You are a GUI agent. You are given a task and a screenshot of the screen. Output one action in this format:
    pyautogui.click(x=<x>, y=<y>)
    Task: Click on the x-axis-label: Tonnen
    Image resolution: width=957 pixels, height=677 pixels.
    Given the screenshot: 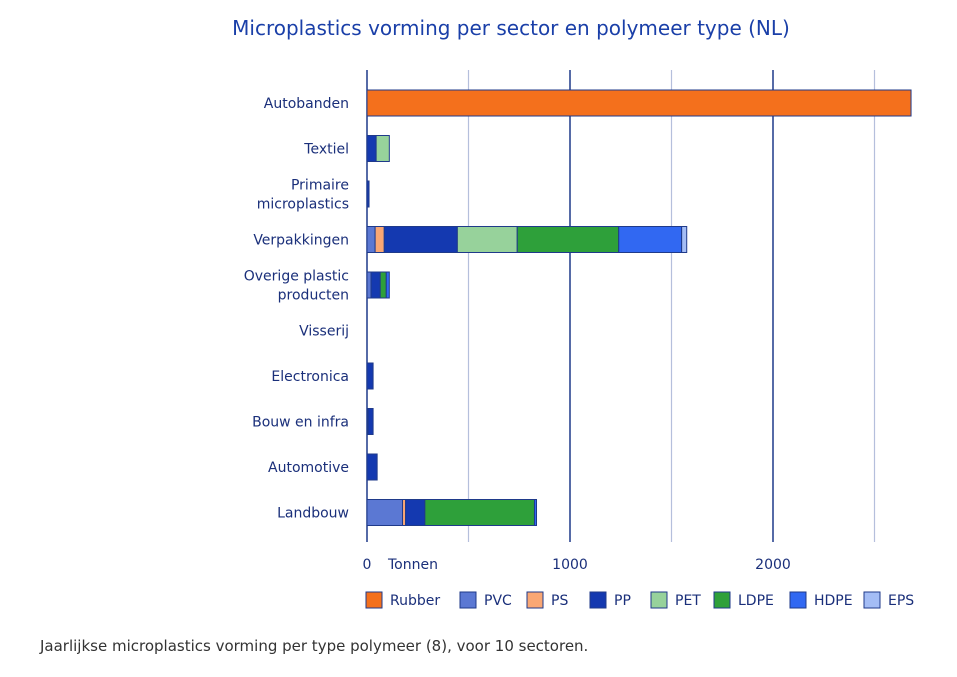 What is the action you would take?
    pyautogui.click(x=412, y=565)
    